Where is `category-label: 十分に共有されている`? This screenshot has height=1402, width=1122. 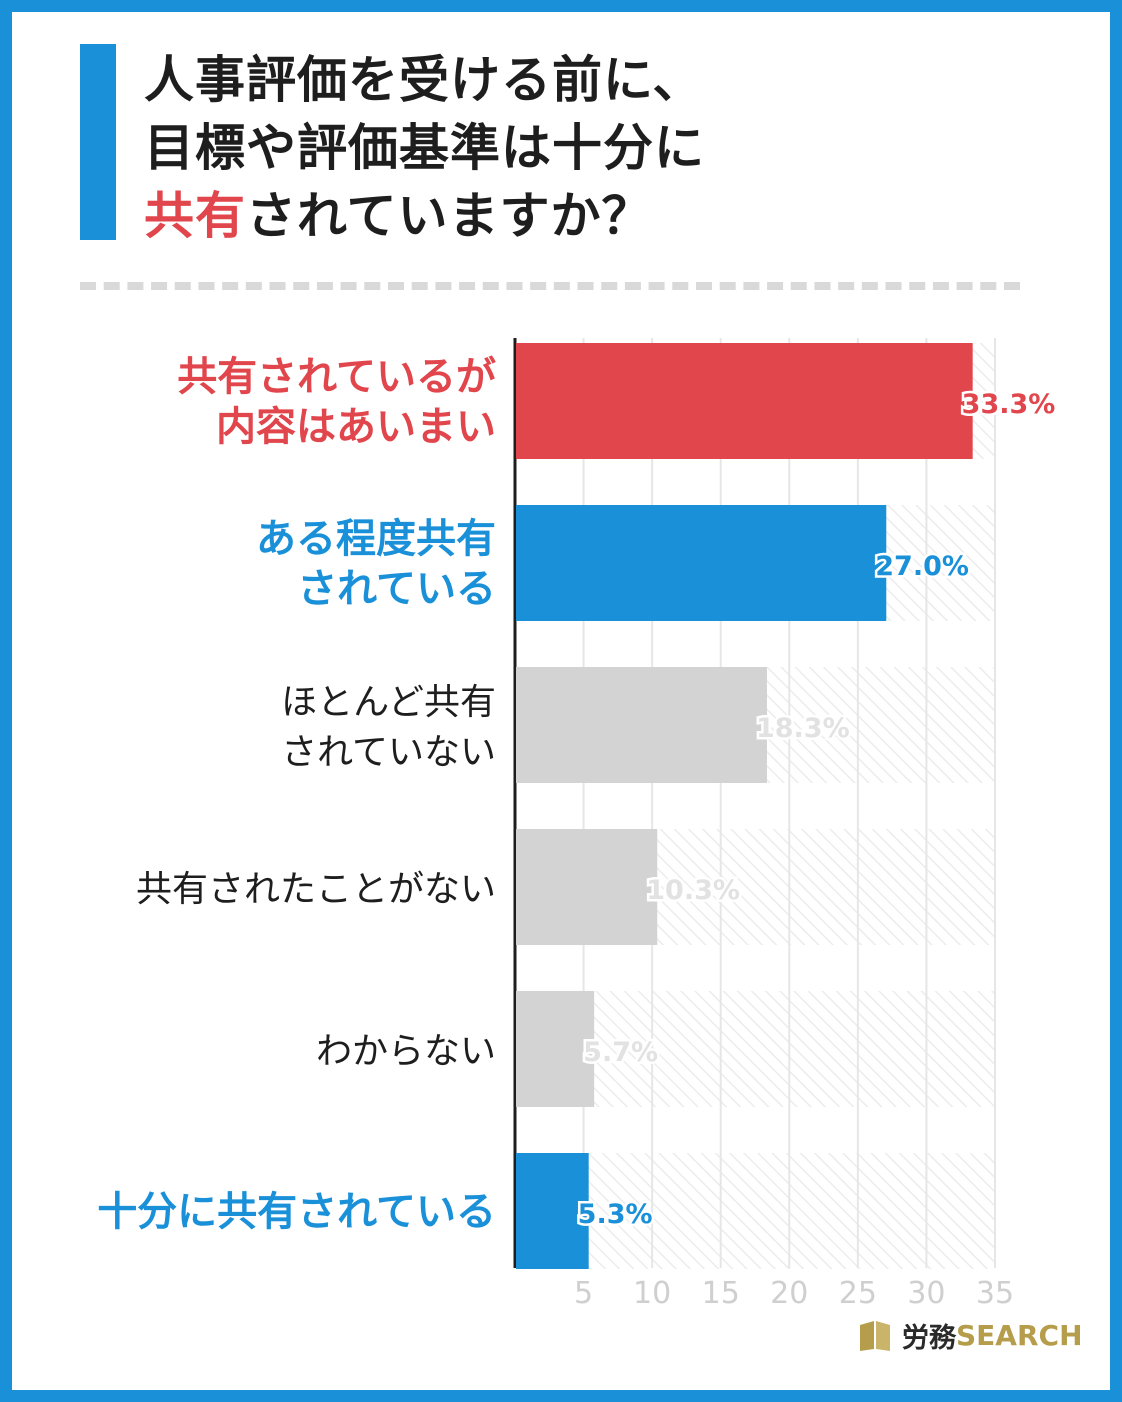 category-label: 十分に共有されている is located at coordinates (296, 1212).